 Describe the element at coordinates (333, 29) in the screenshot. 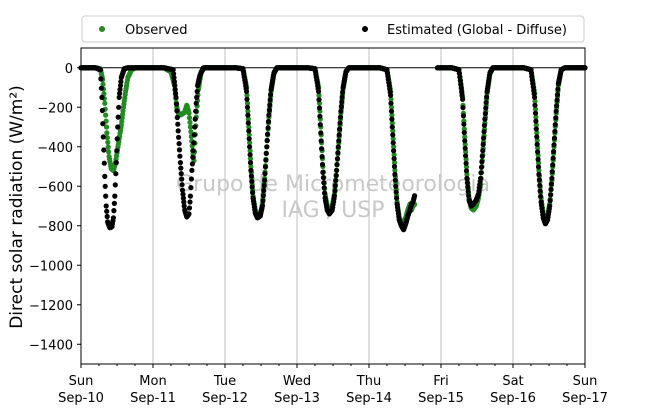

I see `legend: Observed Estimated (Global - Diffuse)` at that location.